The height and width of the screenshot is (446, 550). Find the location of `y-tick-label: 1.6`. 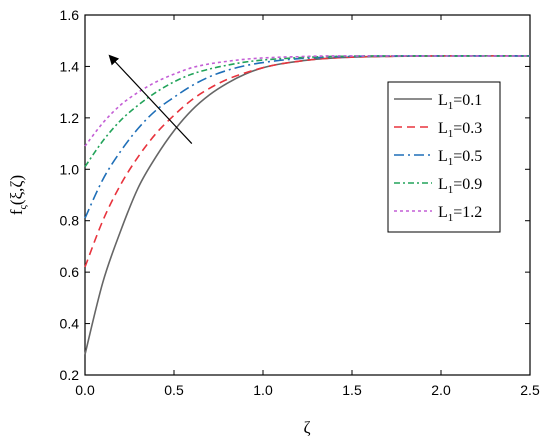

y-tick-label: 1.6 is located at coordinates (70, 15).